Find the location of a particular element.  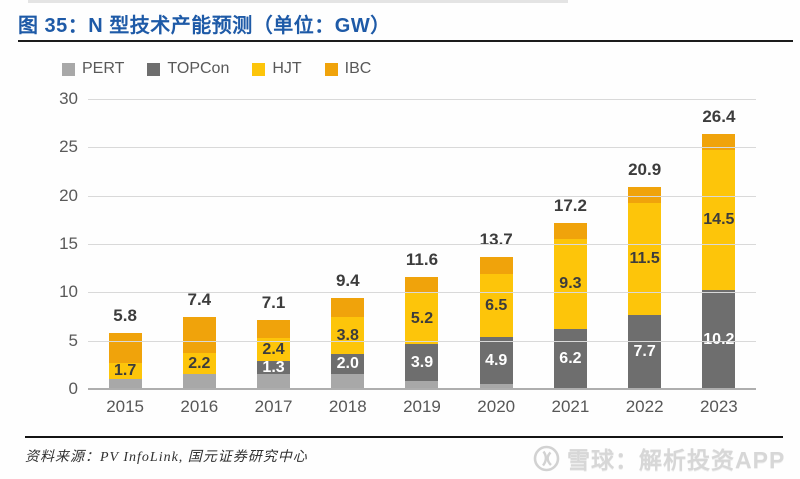

bar-segment-hjt-2017: 2.4 is located at coordinates (274, 349).